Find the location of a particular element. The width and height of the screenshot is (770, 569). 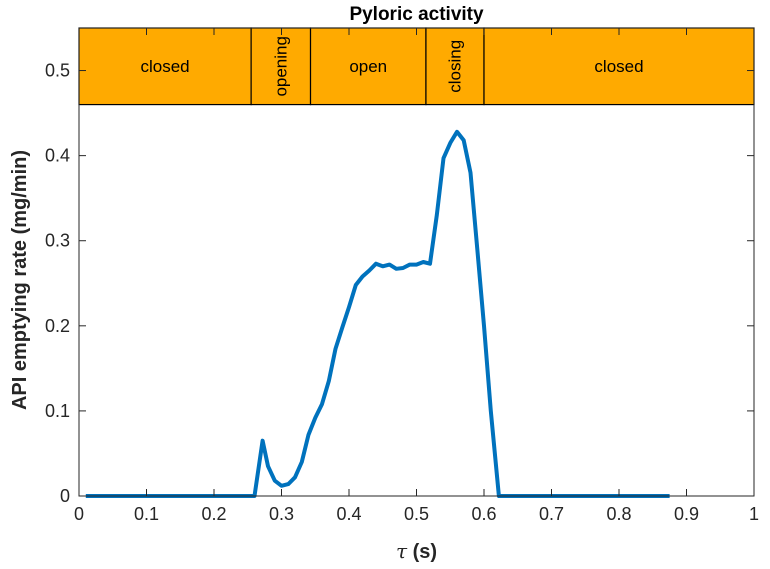

y-tick-label: 0.3 is located at coordinates (57, 241).